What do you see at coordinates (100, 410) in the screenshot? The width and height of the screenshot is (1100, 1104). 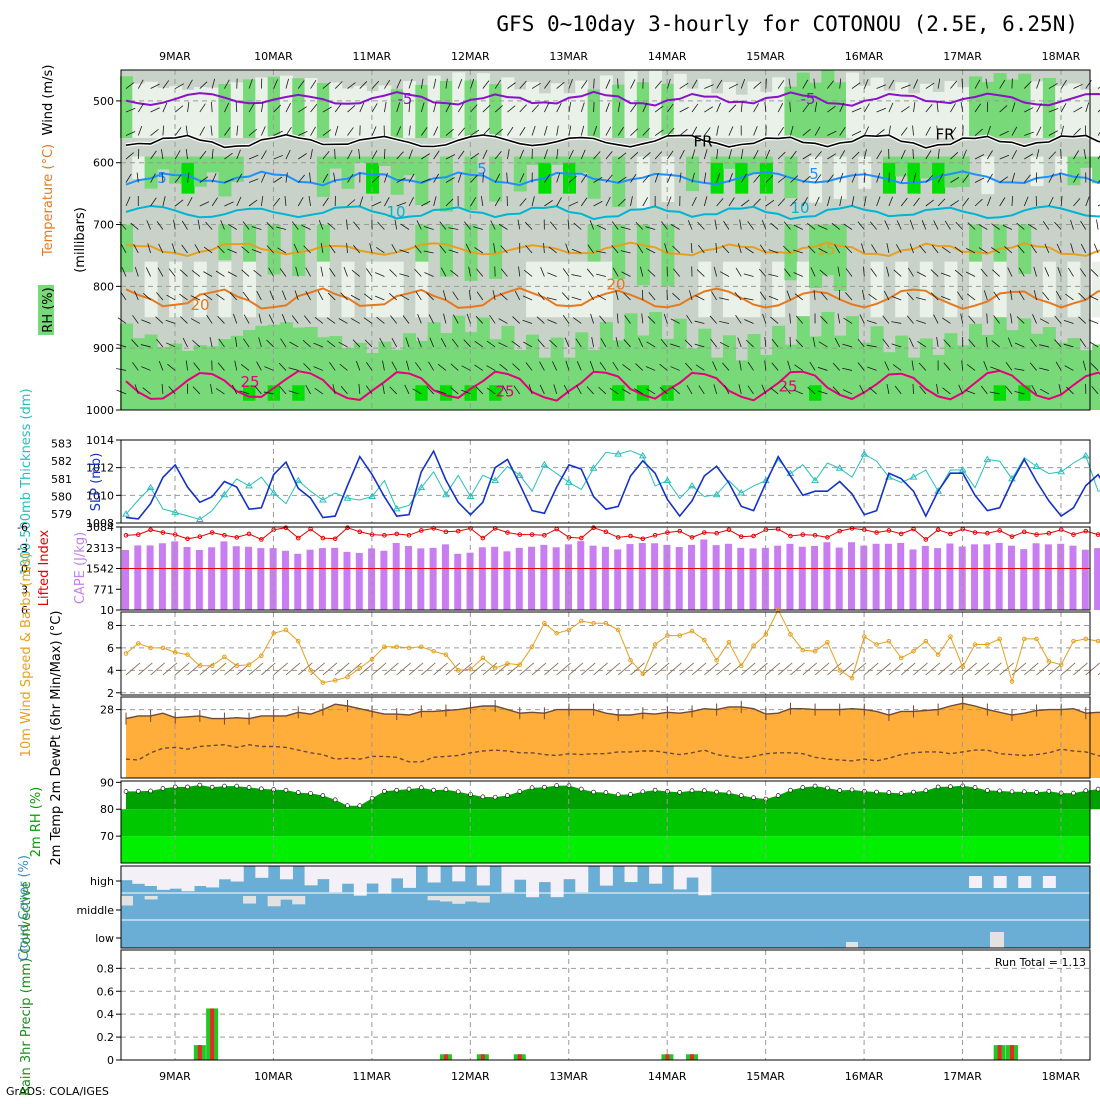 I see `pressure-tick-label: 1000` at bounding box center [100, 410].